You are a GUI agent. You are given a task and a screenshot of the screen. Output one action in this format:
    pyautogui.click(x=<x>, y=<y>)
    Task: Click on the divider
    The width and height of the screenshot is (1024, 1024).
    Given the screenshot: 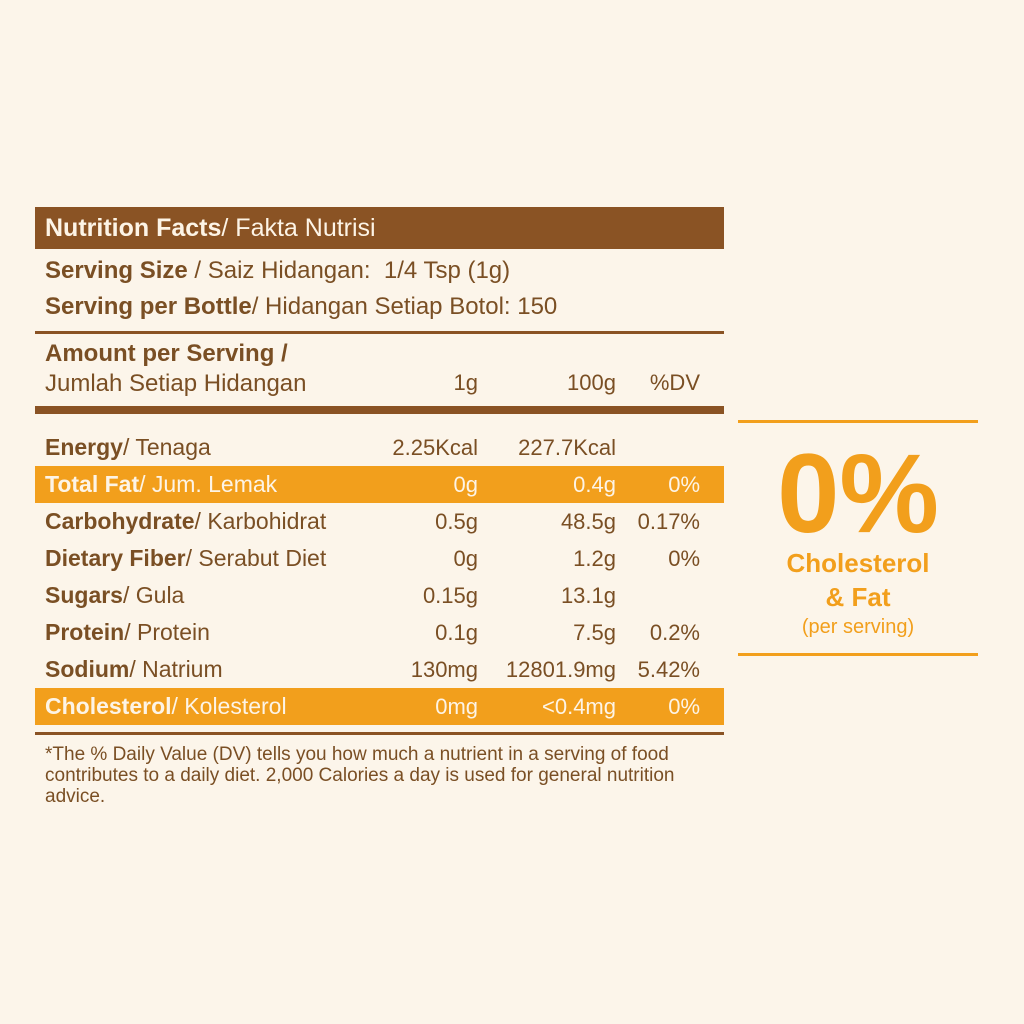 What is the action you would take?
    pyautogui.click(x=379, y=332)
    